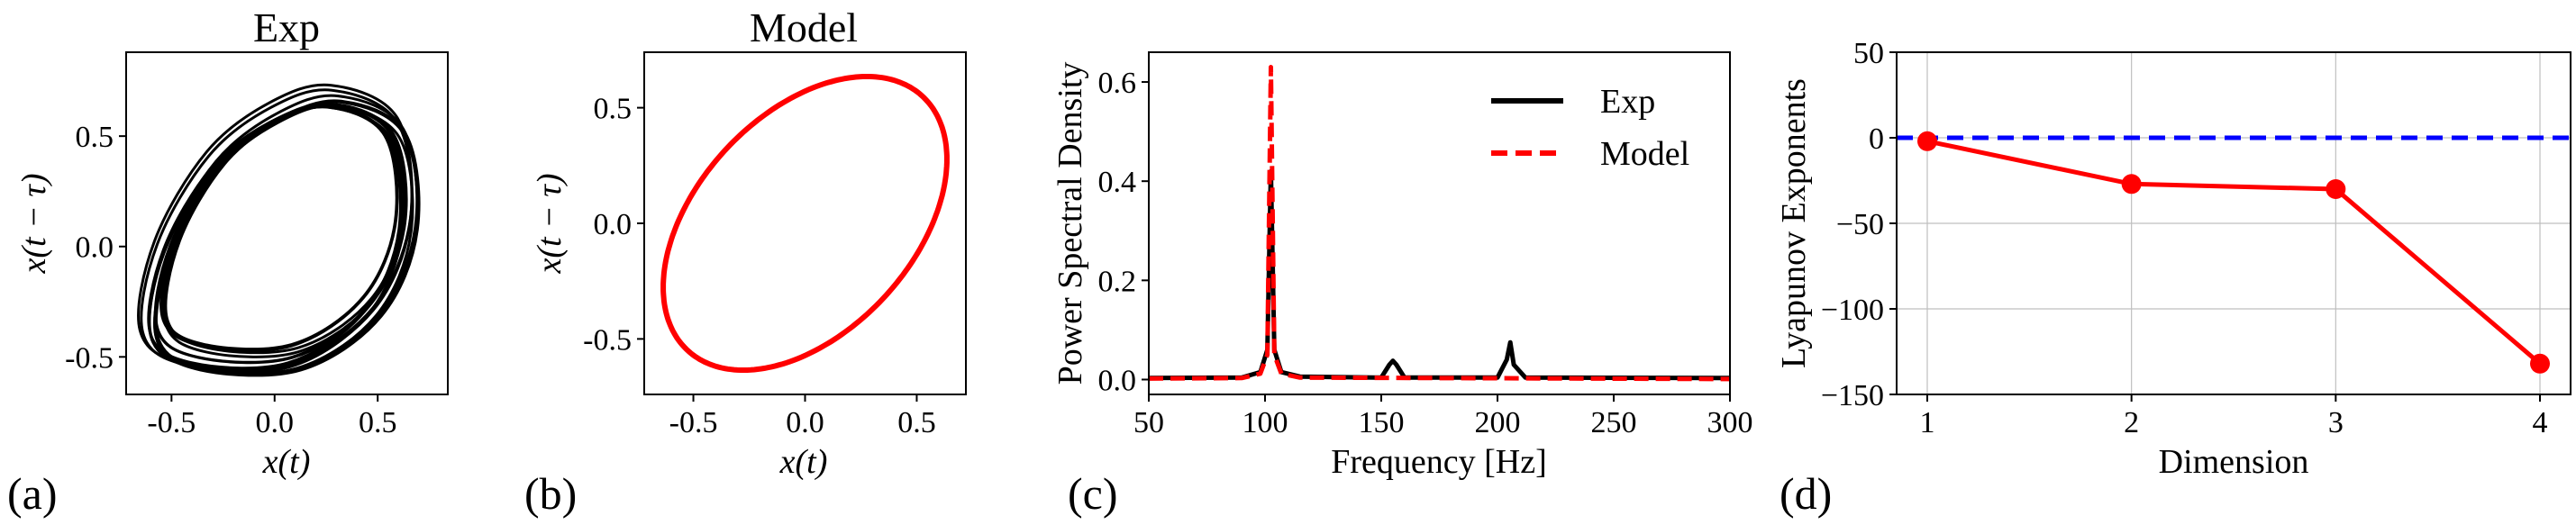 This screenshot has height=525, width=2576. I want to click on psd-series-exp, so click(1439, 274).